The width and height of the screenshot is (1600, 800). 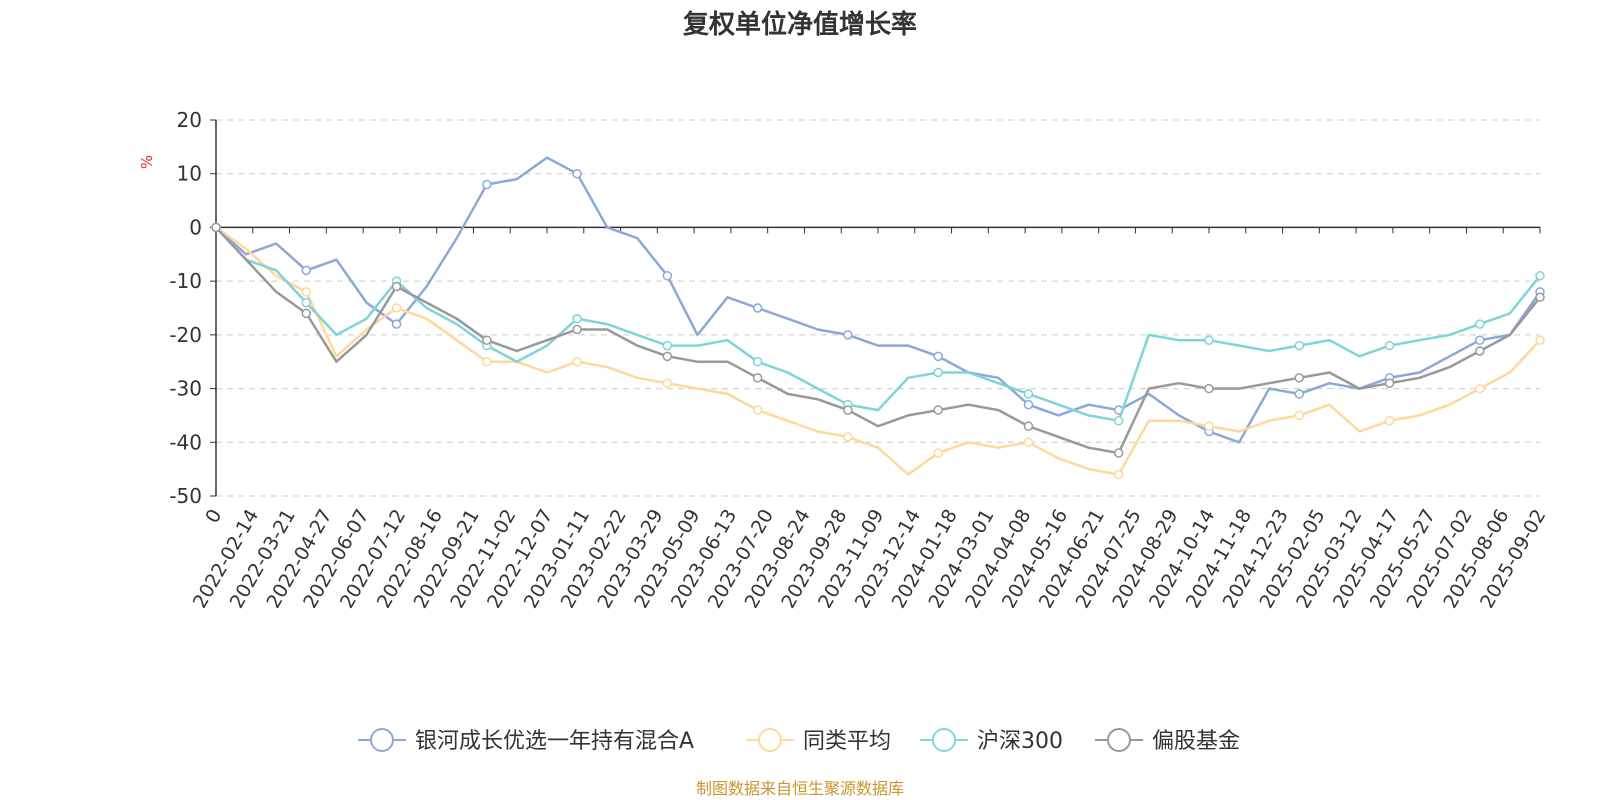 I want to click on legend-label: 沪深300, so click(x=1020, y=741).